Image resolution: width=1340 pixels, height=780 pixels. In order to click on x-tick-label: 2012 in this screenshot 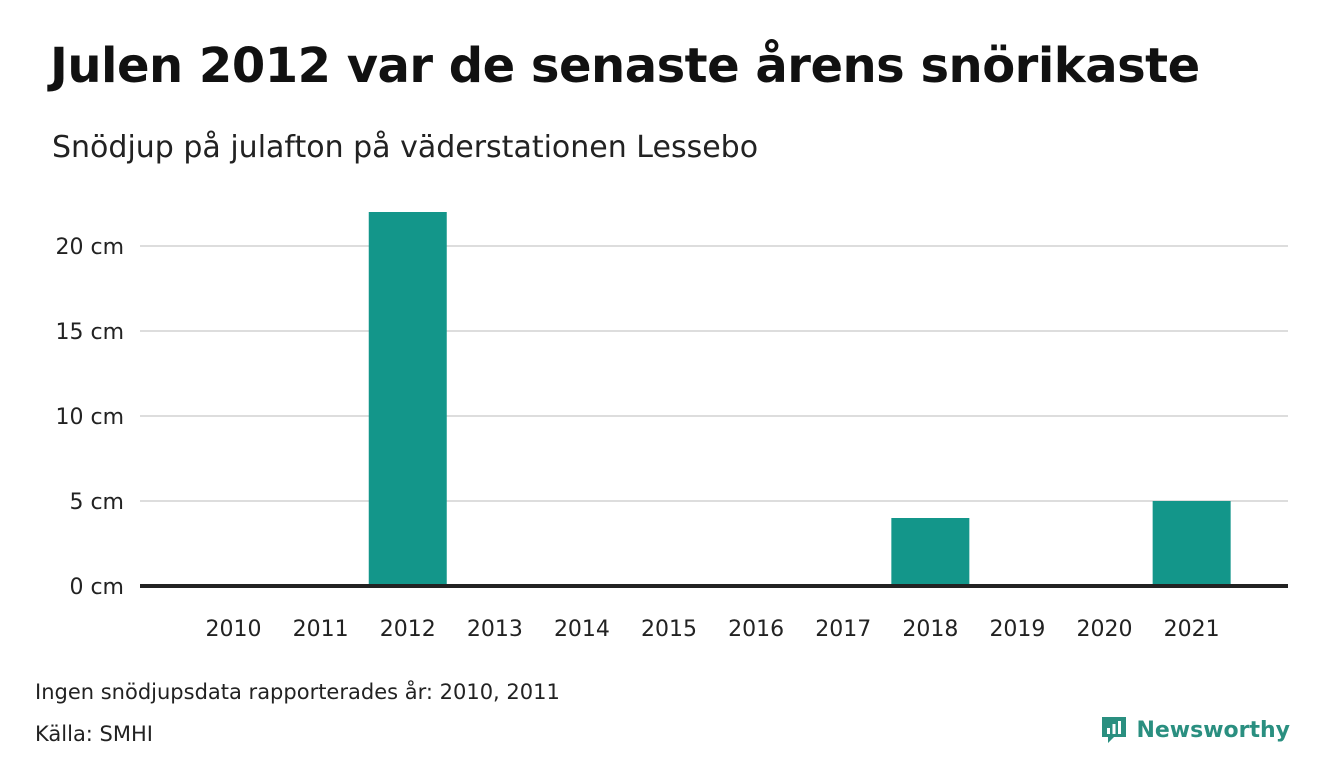, I will do `click(408, 629)`.